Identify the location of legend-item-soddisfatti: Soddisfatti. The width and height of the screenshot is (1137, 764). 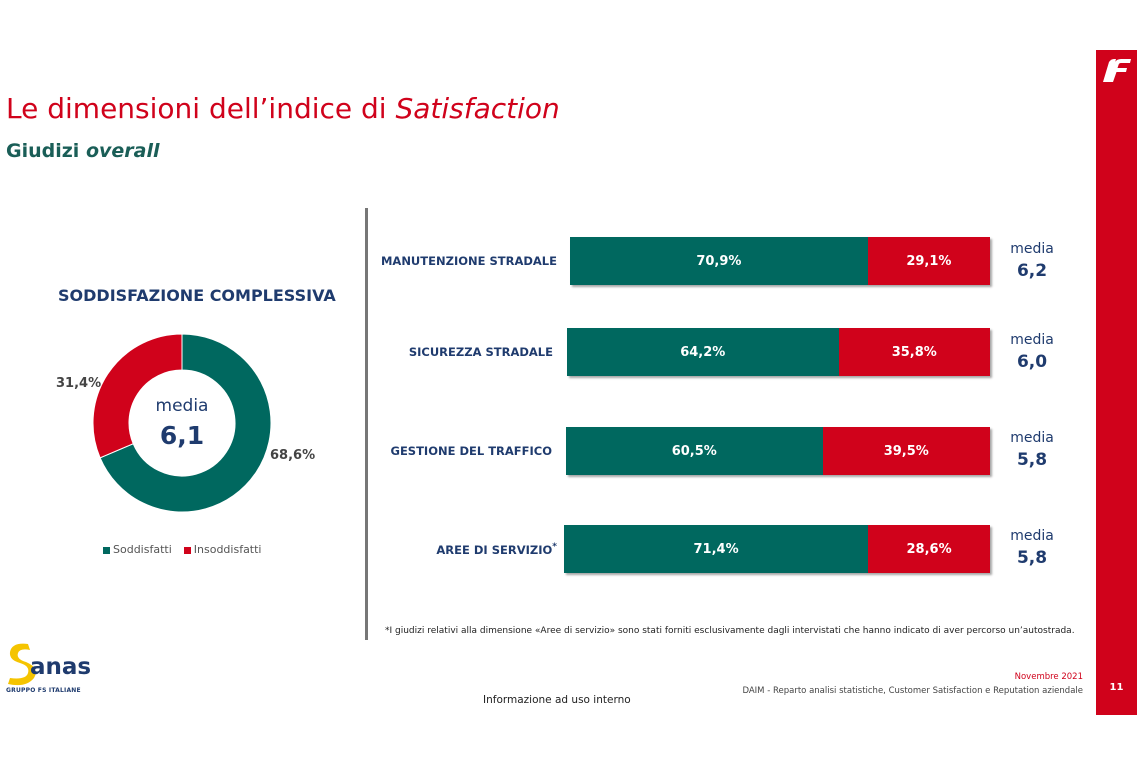
(137, 549).